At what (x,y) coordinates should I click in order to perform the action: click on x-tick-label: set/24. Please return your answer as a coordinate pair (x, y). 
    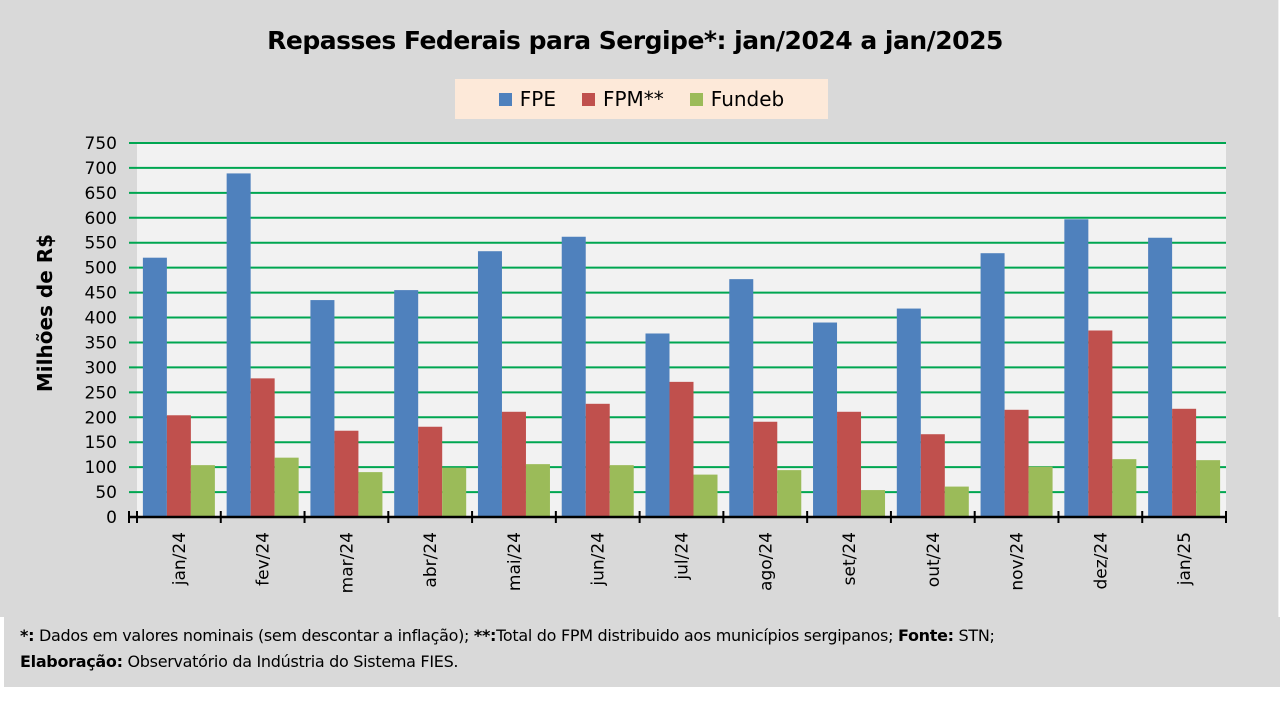
    Looking at the image, I should click on (850, 558).